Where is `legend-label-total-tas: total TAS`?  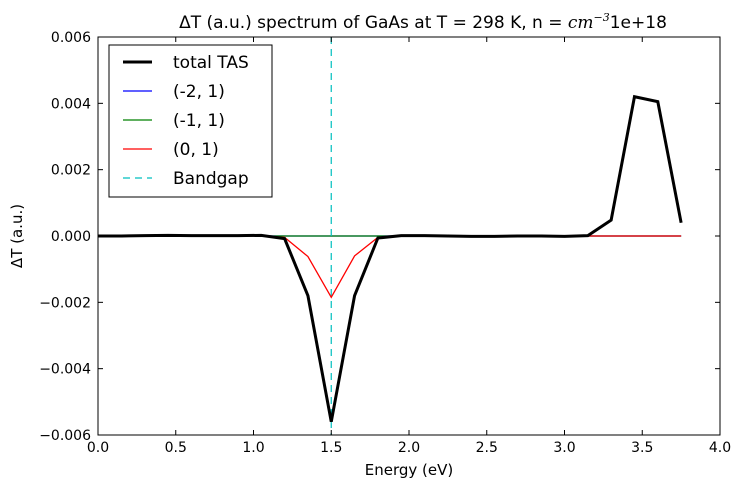 legend-label-total-tas: total TAS is located at coordinates (211, 63).